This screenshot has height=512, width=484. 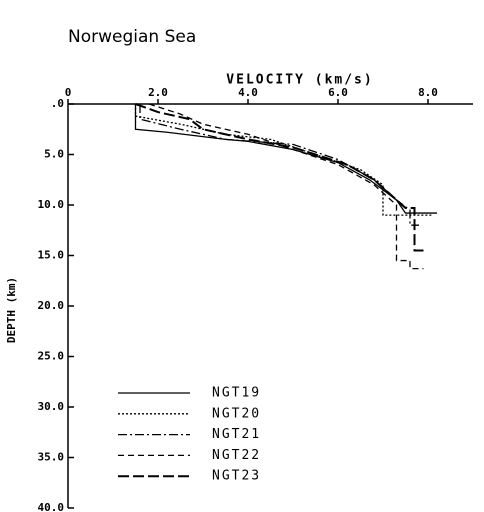 What do you see at coordinates (236, 413) in the screenshot?
I see `legend-label: NGT20` at bounding box center [236, 413].